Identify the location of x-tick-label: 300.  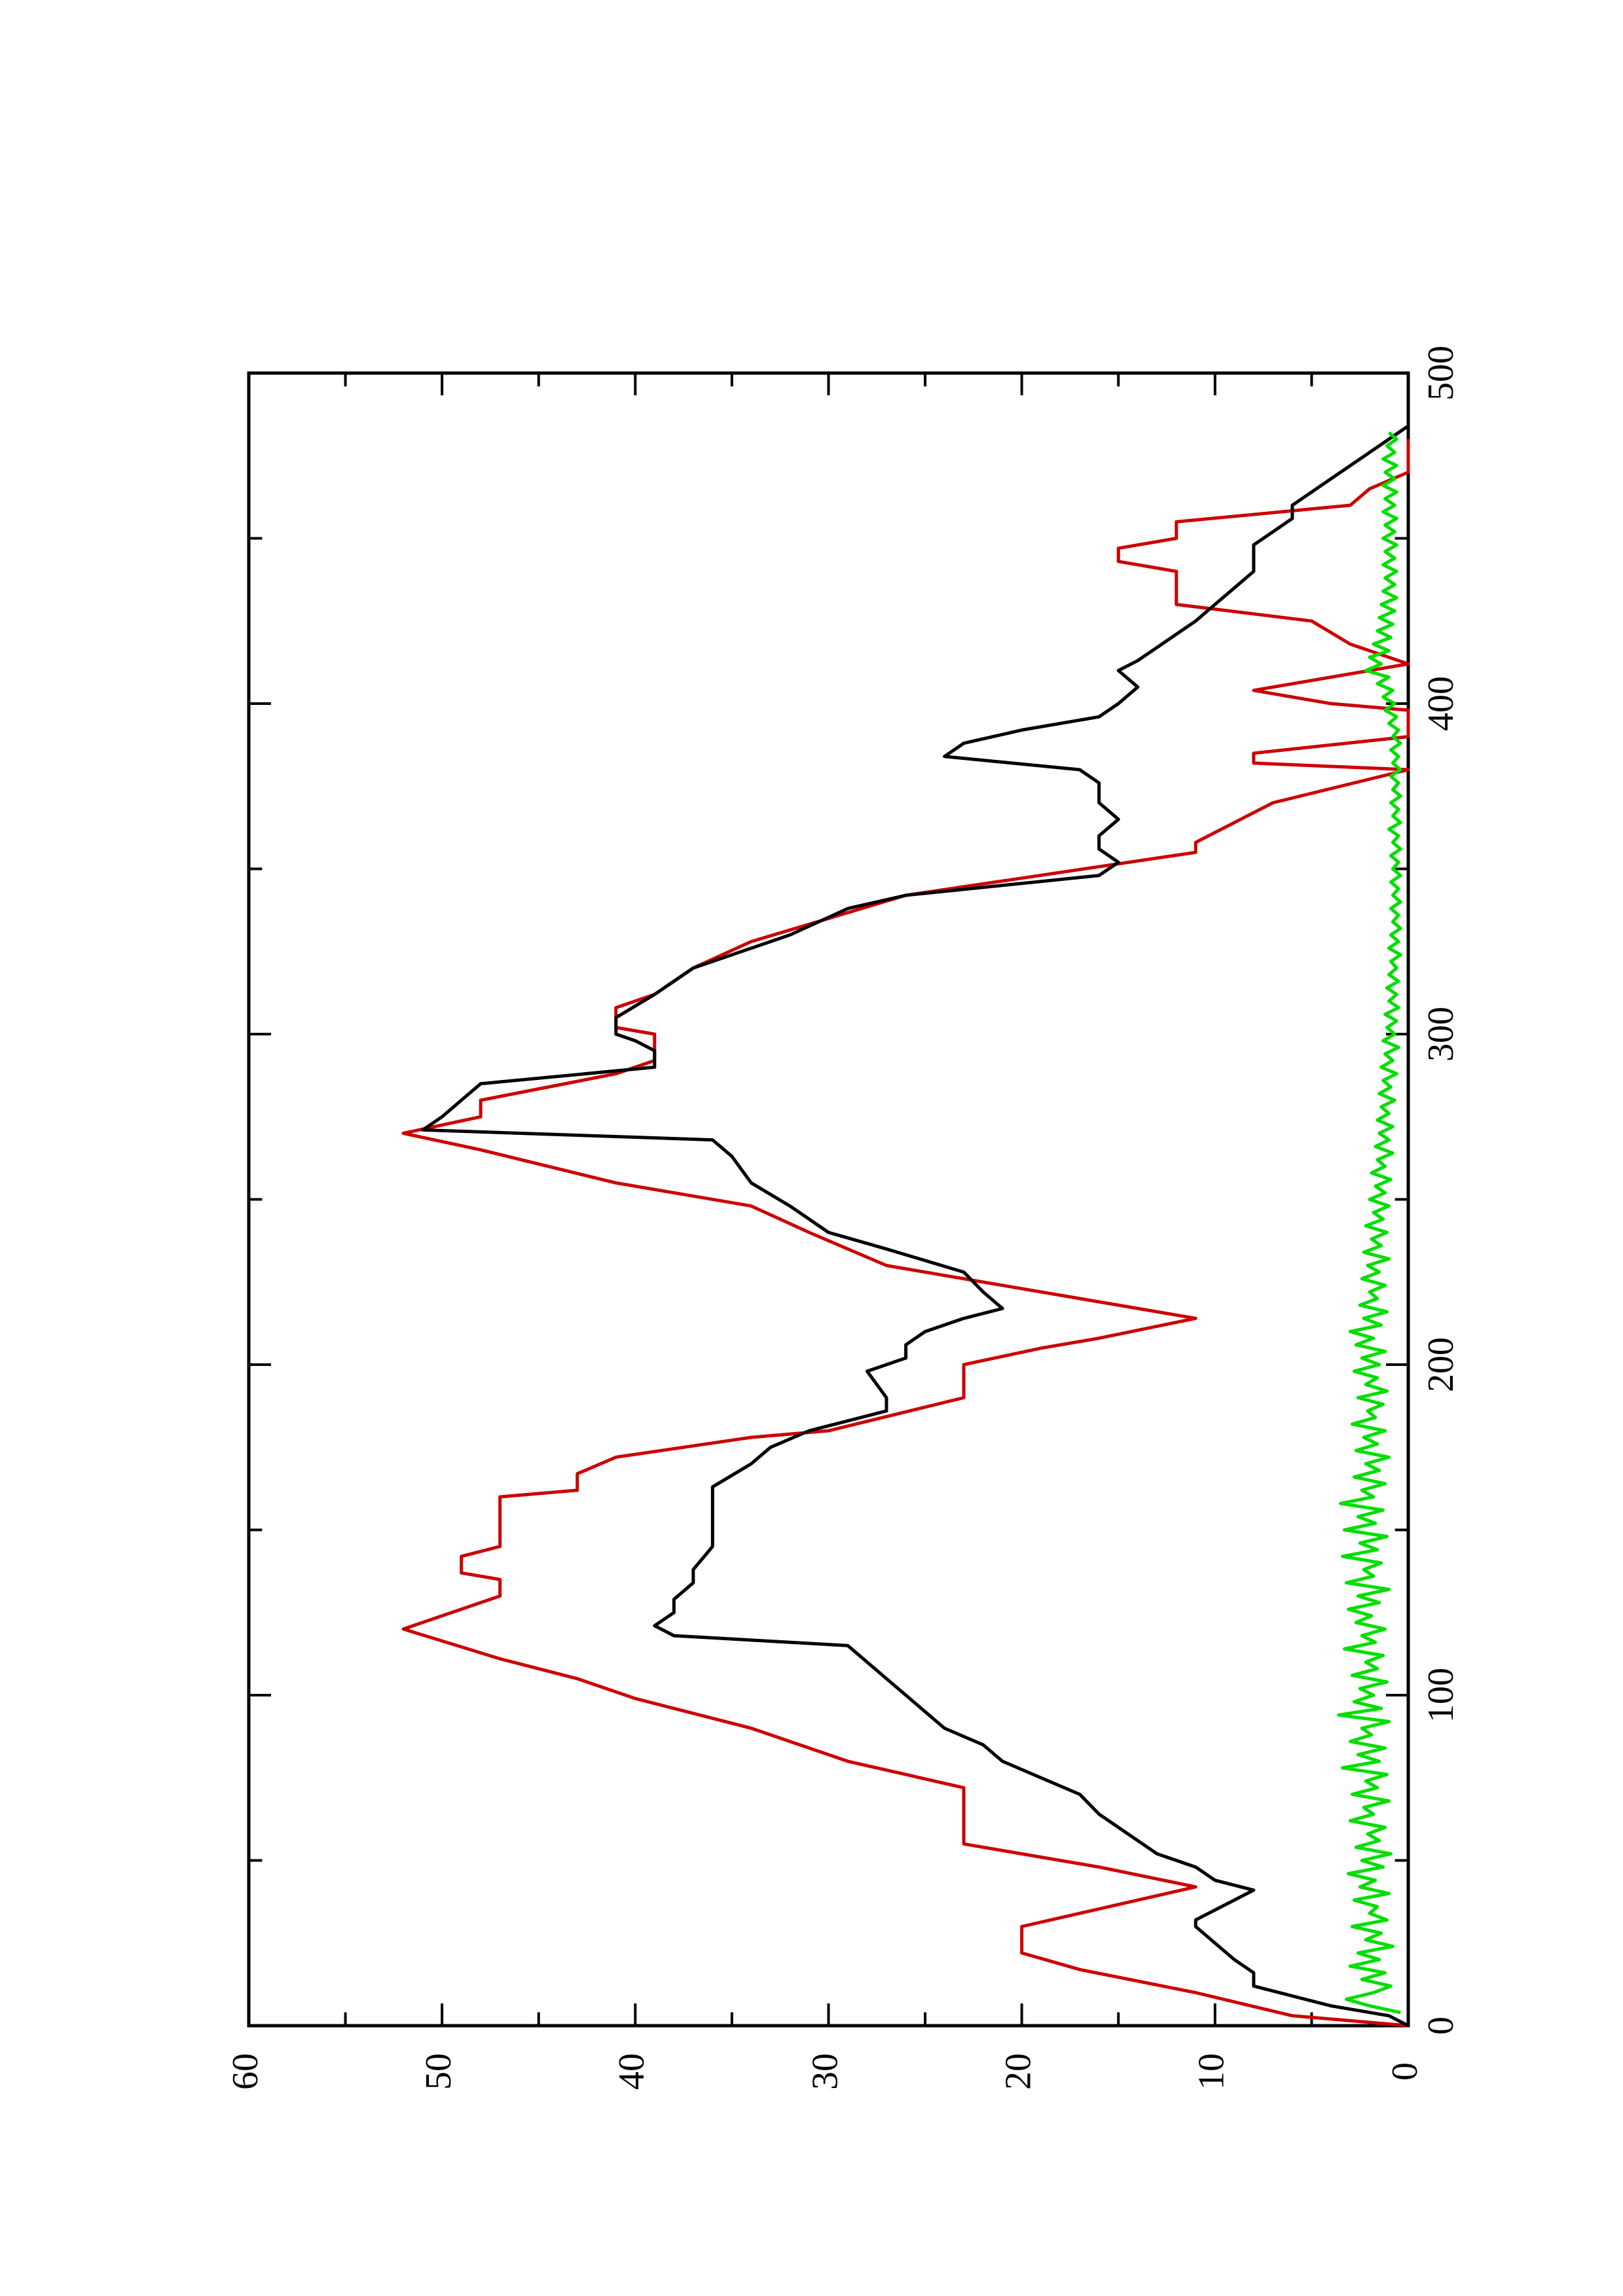
(1441, 1034).